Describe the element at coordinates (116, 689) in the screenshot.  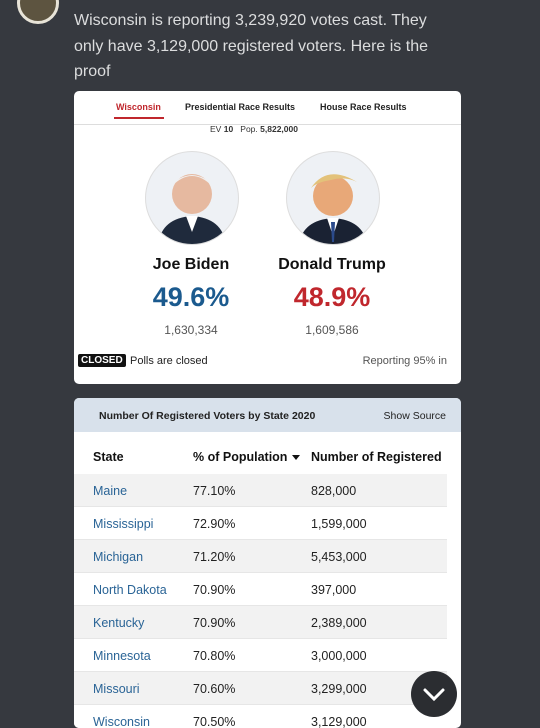
I see `state-link: Missouri` at that location.